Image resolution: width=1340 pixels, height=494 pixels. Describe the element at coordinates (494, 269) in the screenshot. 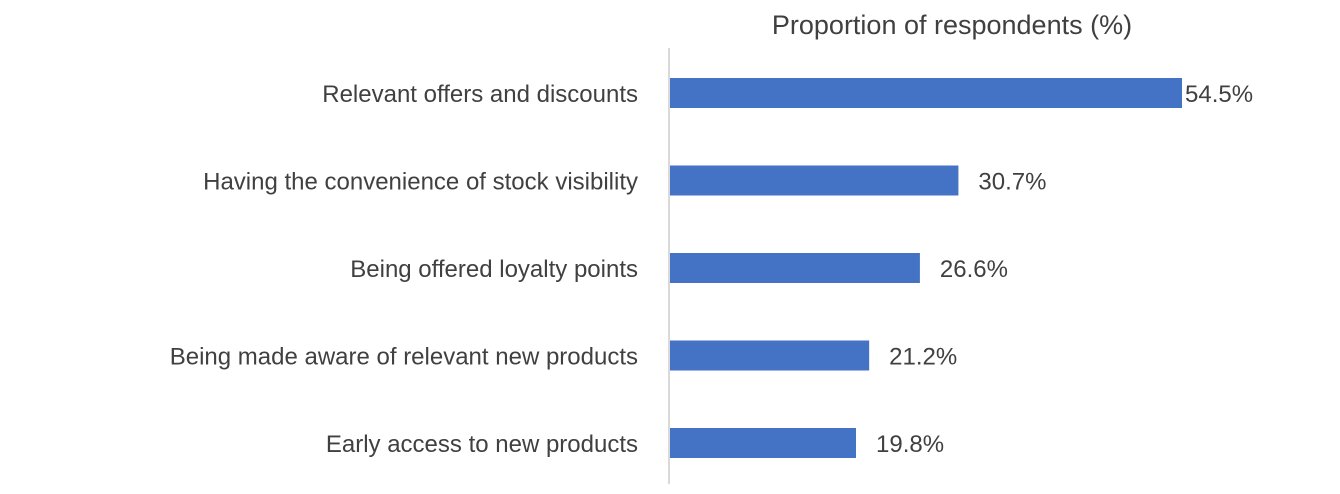

I see `category-label: Being offered loyalty points` at that location.